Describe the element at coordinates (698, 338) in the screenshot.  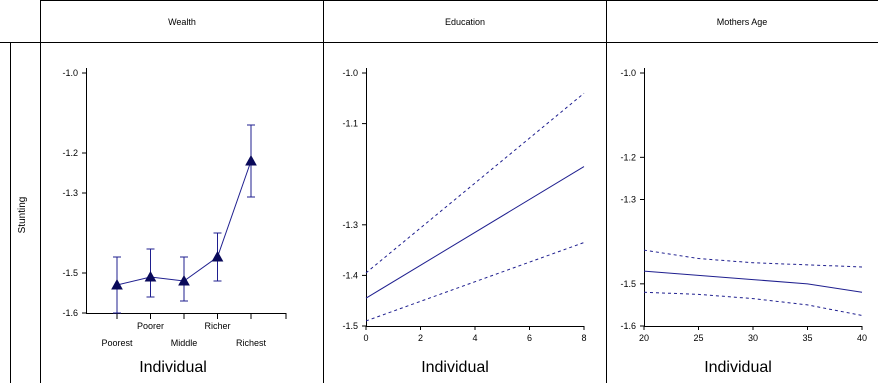
I see `x-tick-label: 25` at that location.